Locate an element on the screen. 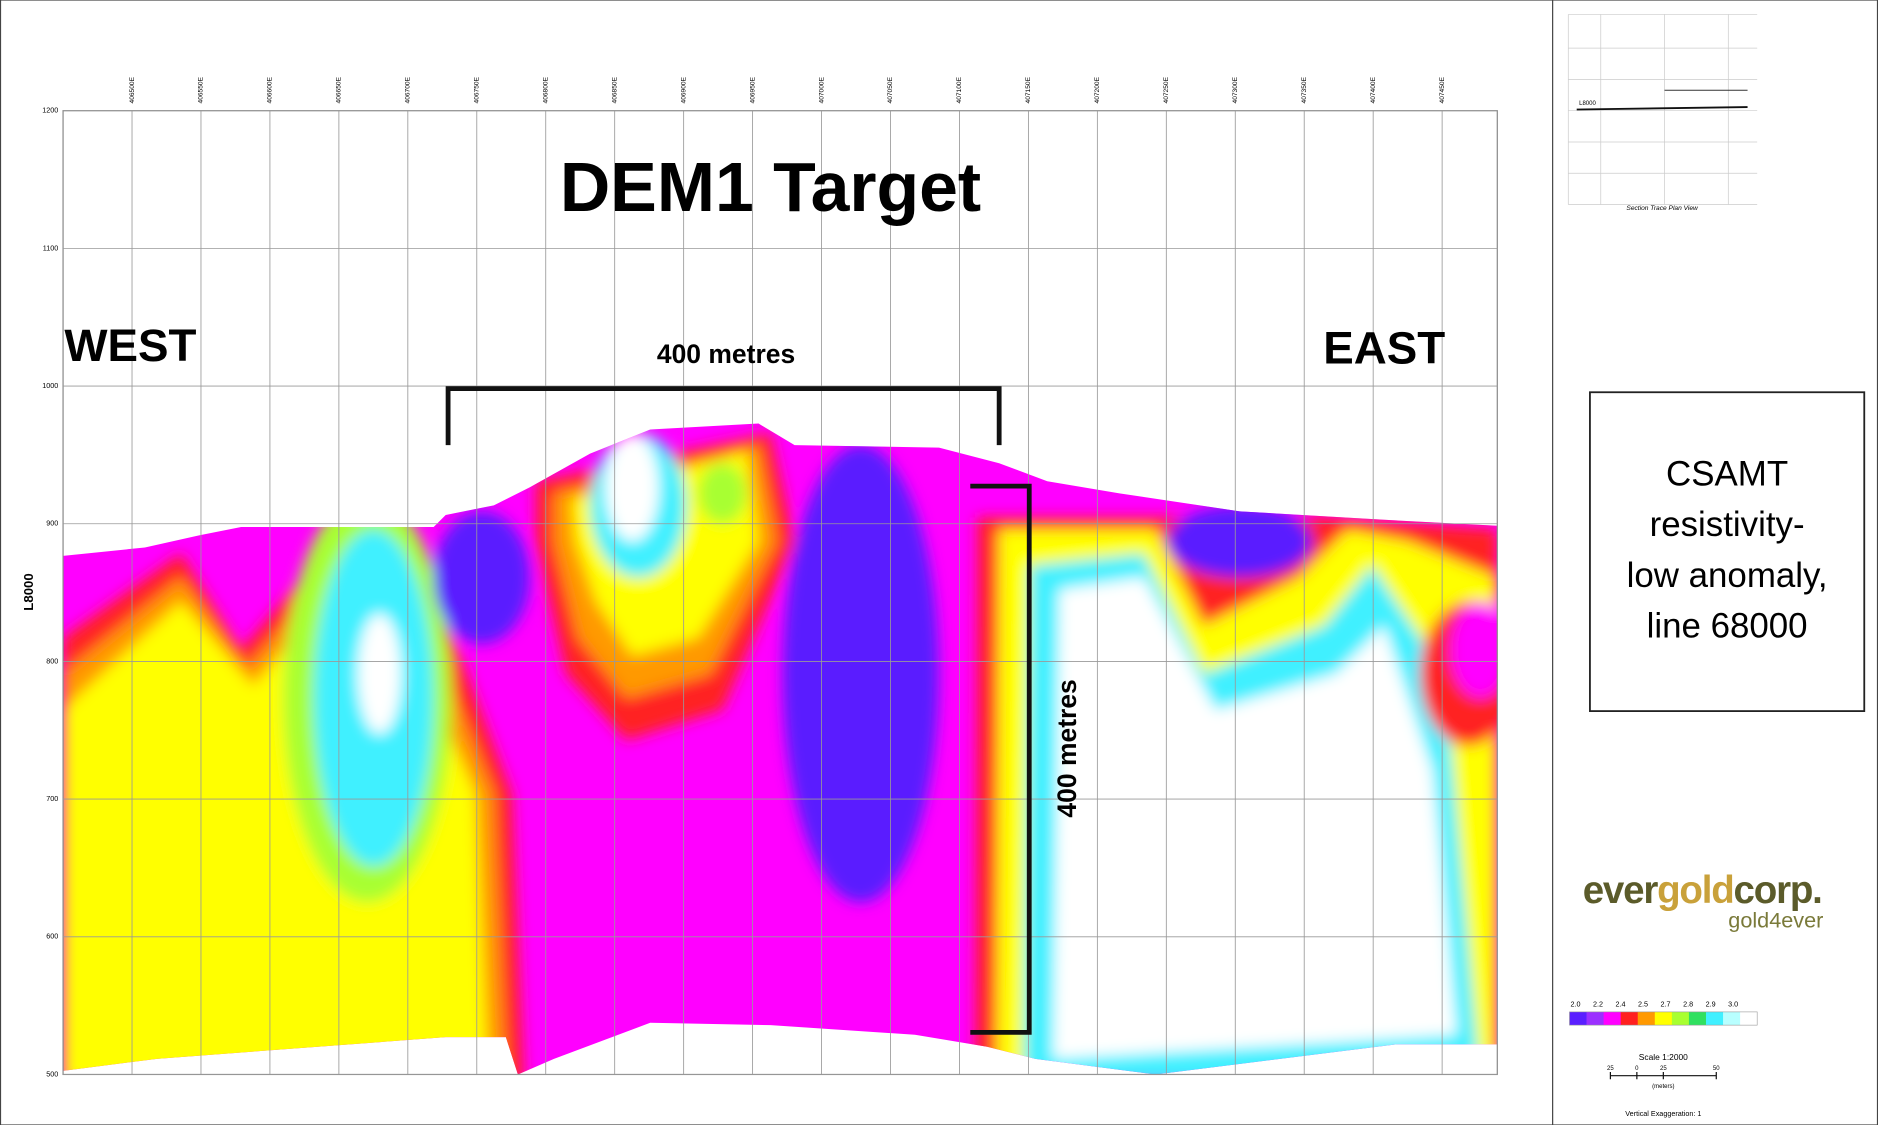  note: CSAMT resistivity-low anomaly, line 68000 is located at coordinates (1727, 550).